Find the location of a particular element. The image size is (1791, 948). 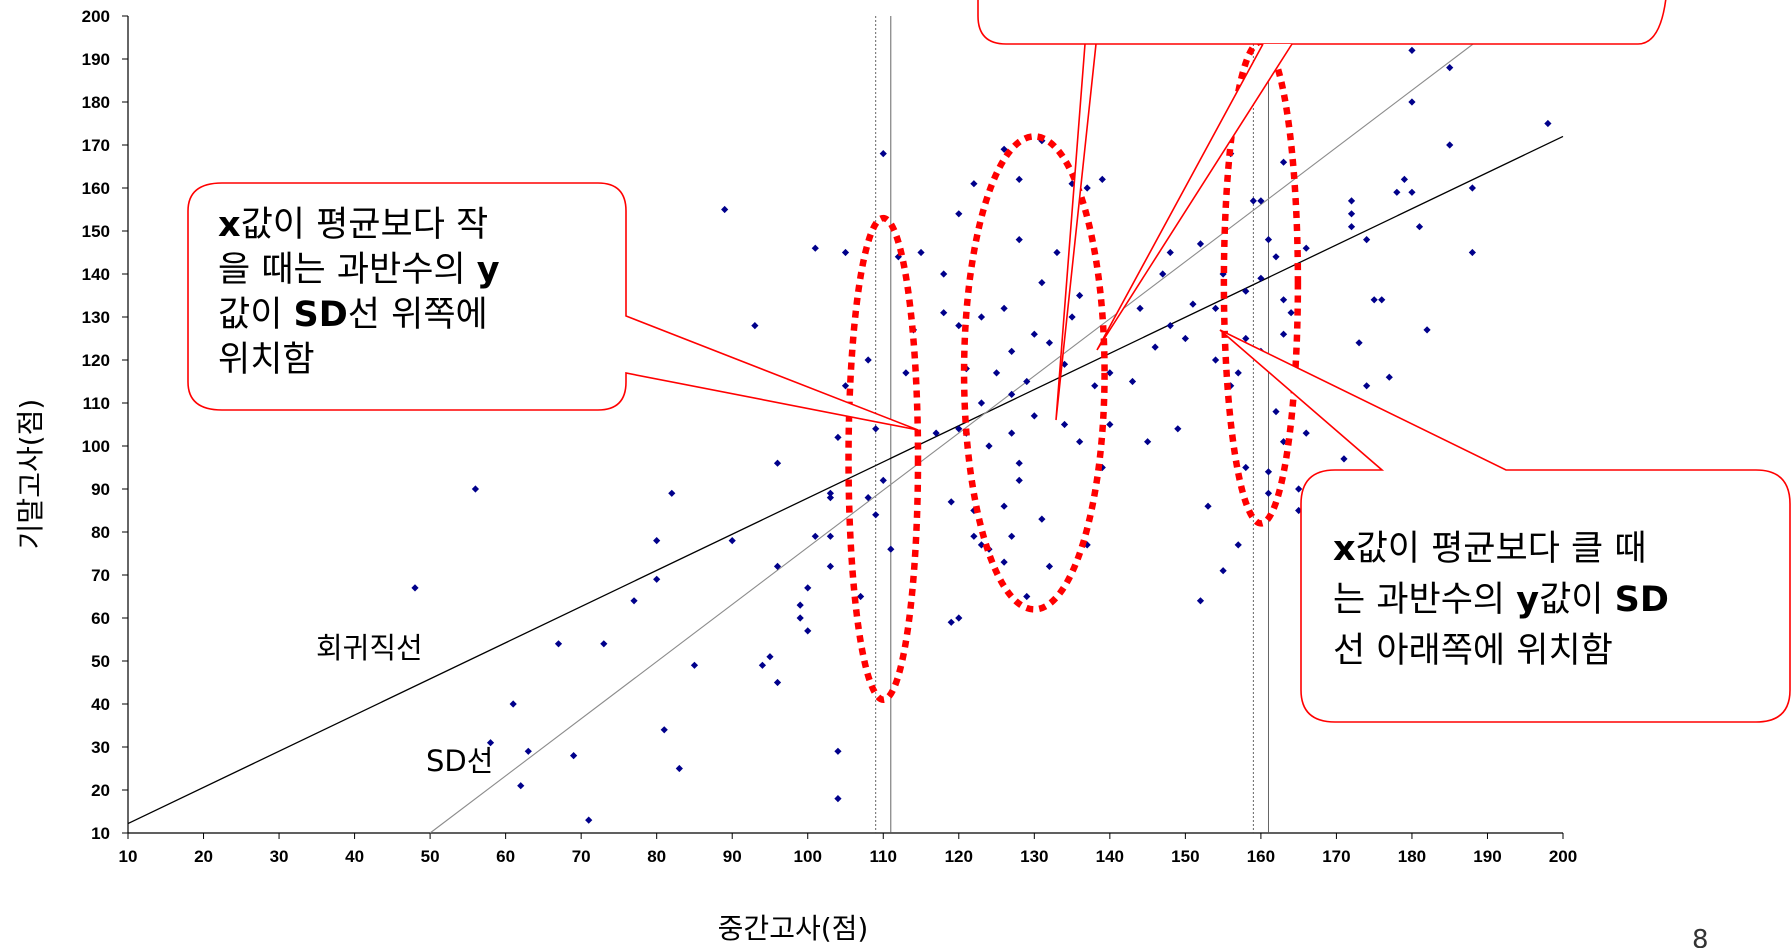

x-tick-label: 160 is located at coordinates (1261, 856).